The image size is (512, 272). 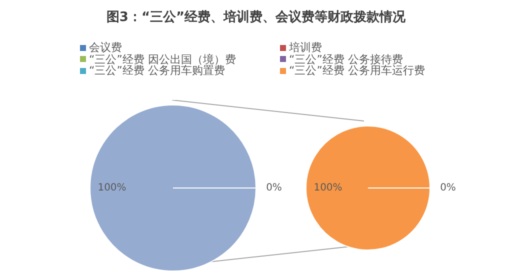 I want to click on legend-label: “三公”经费 公务用车购置费, so click(x=157, y=70).